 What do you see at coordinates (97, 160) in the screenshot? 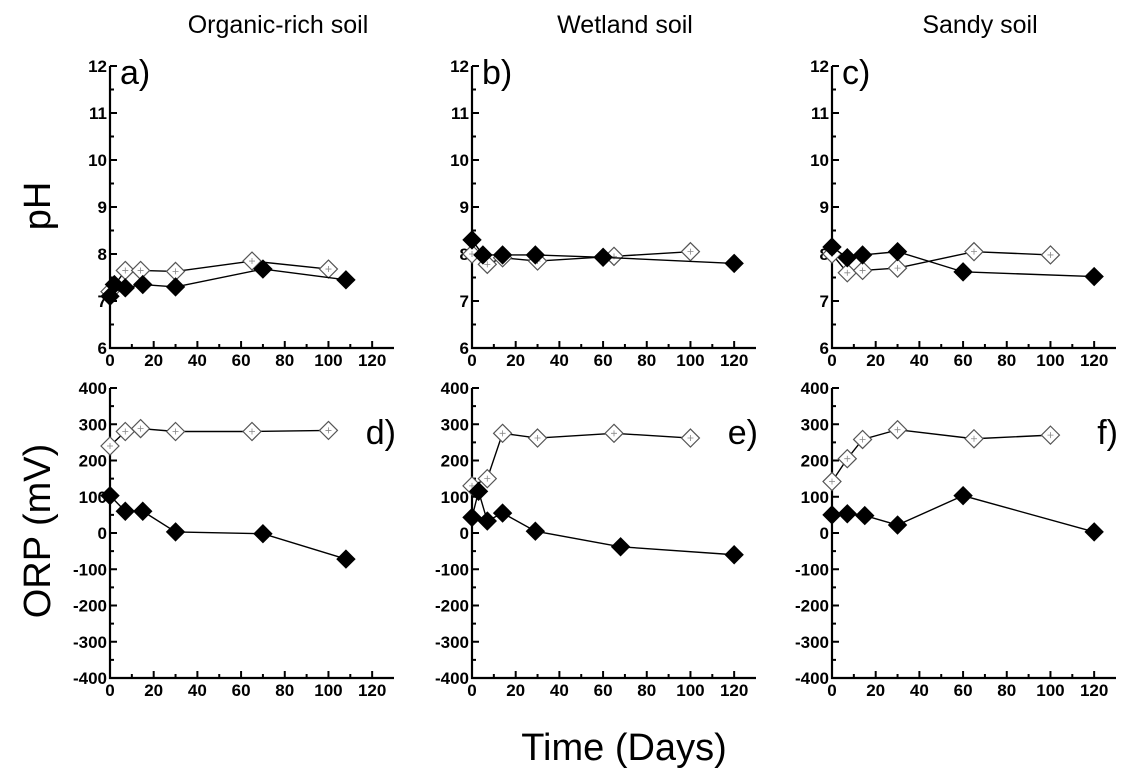
I see `y-tick-label: 10` at bounding box center [97, 160].